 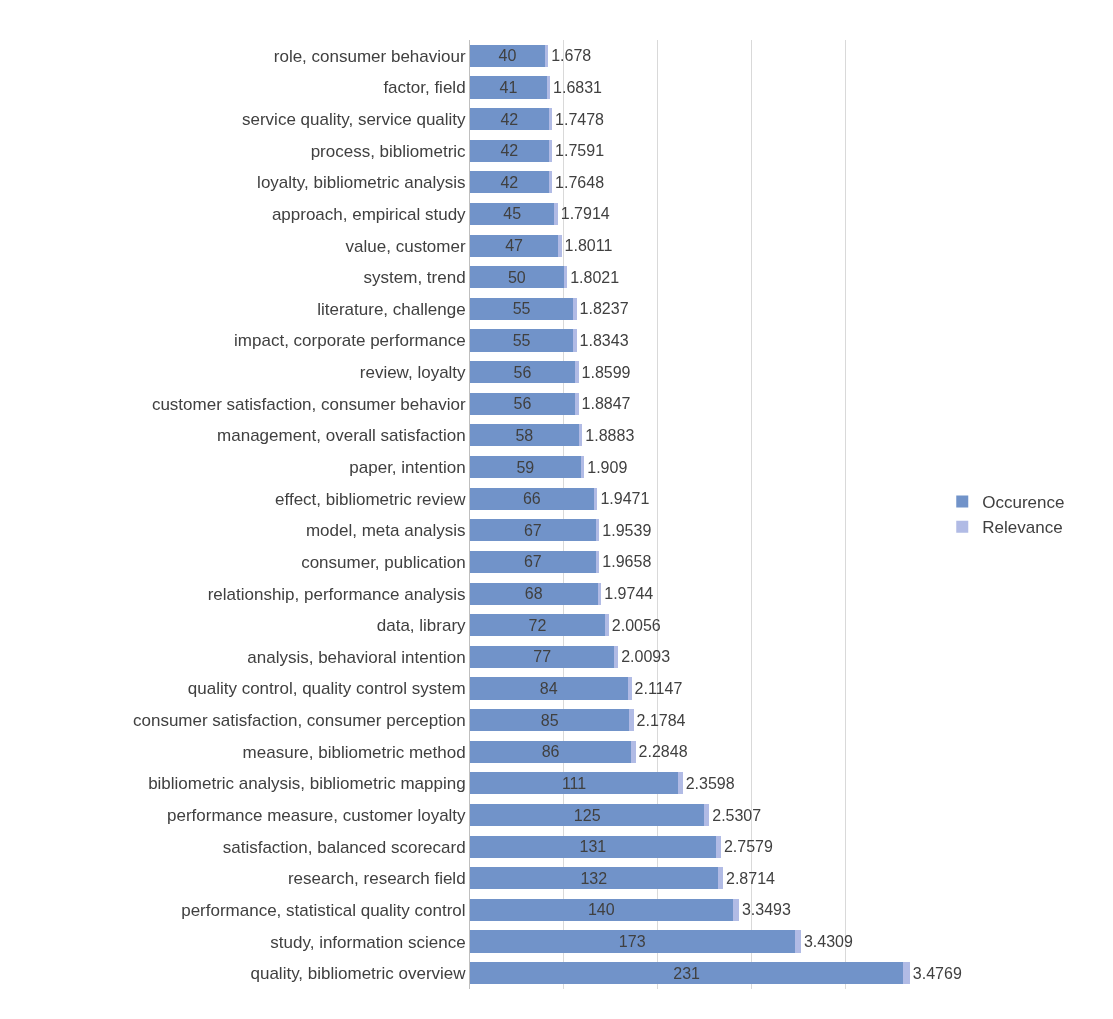 What do you see at coordinates (585, 214) in the screenshot?
I see `data-label: 1.7914` at bounding box center [585, 214].